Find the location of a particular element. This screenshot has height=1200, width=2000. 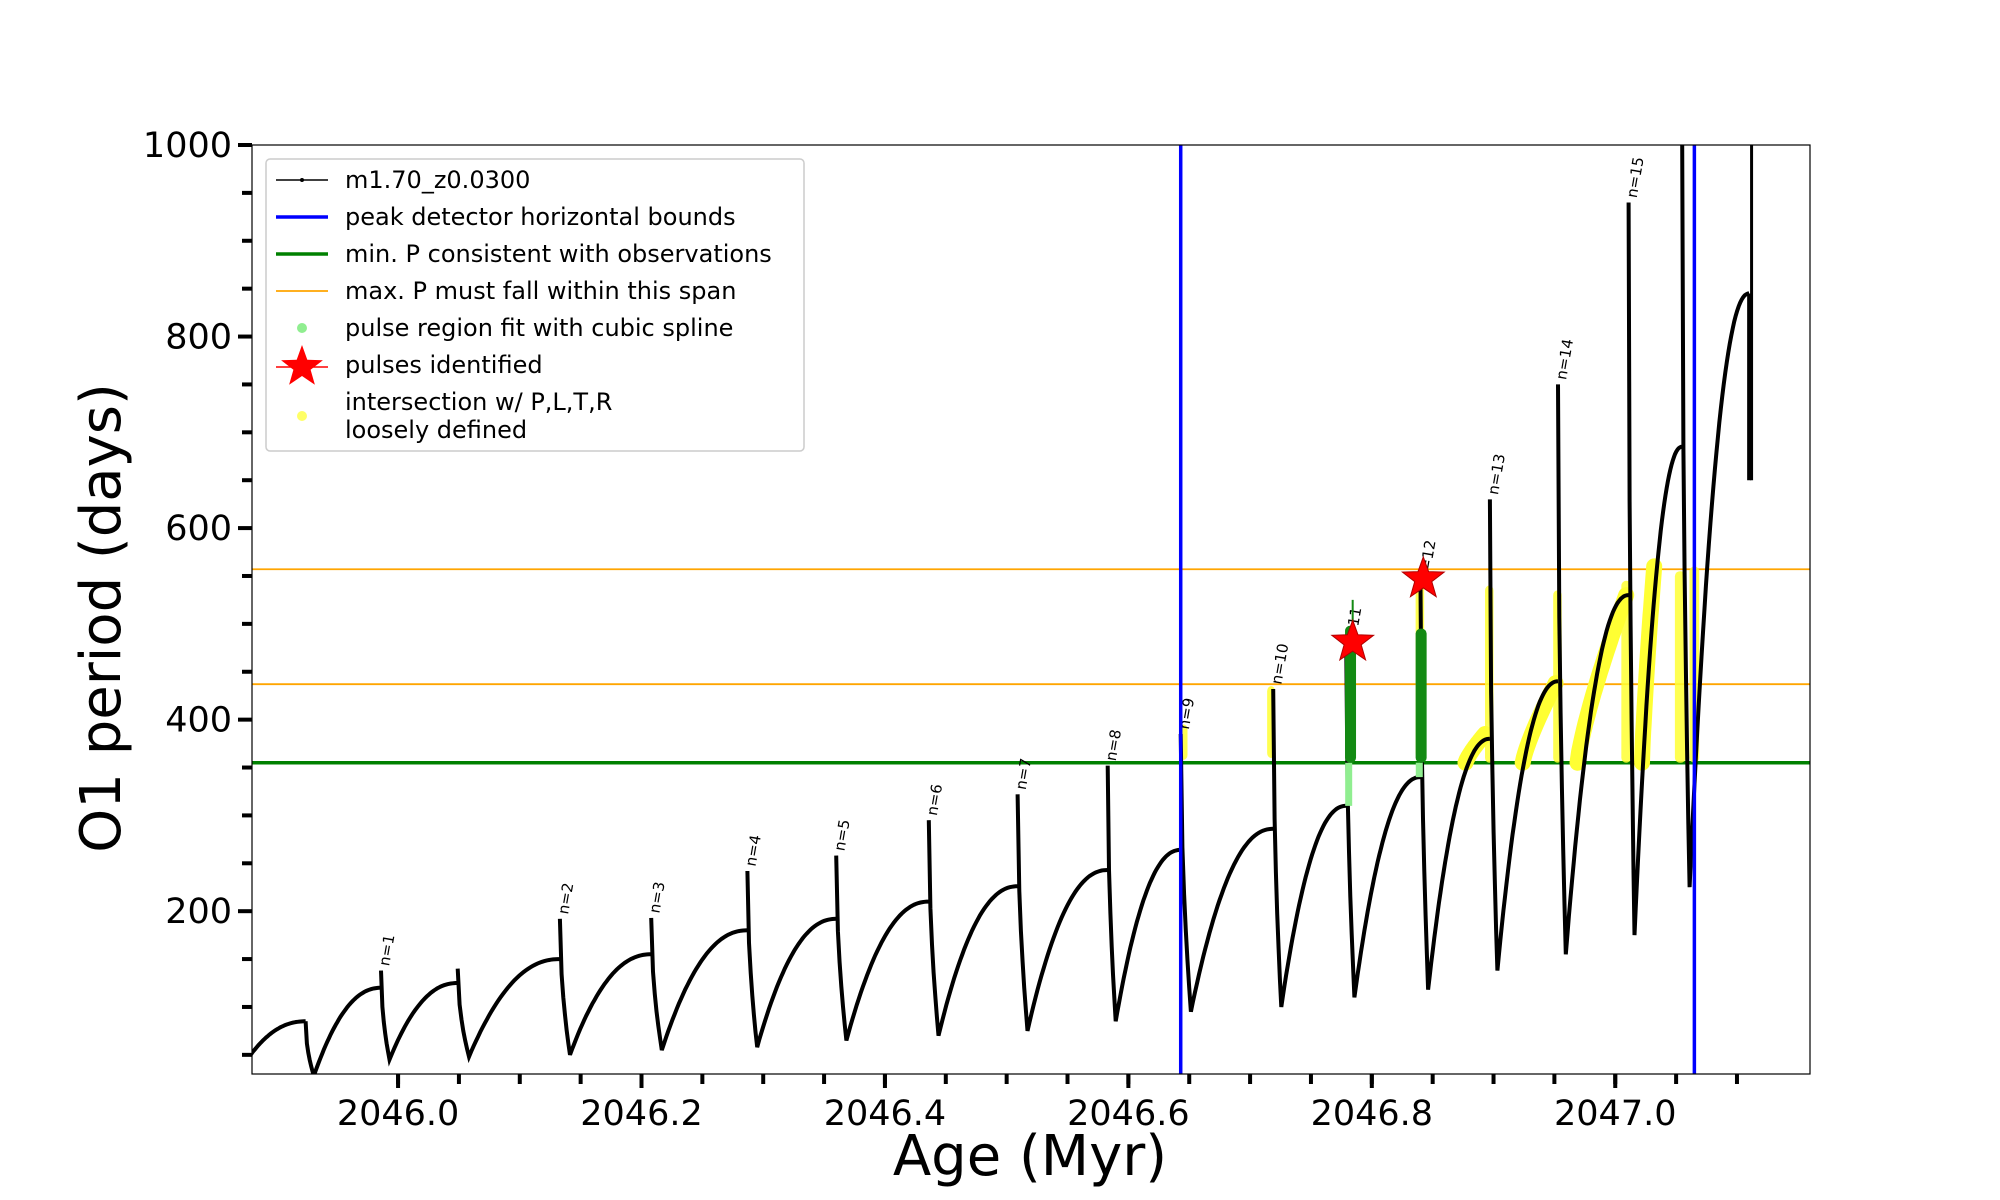

legend-label: loosely defined is located at coordinates (436, 430).